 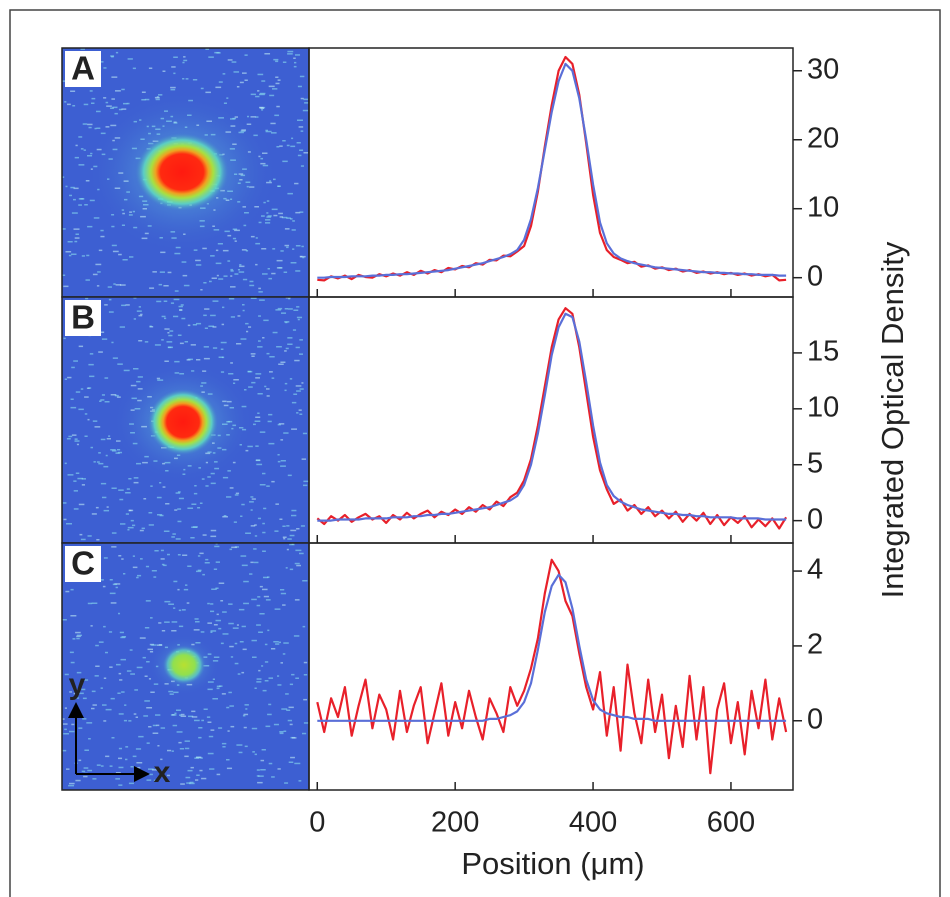 I want to click on y-tick-label: 0, so click(x=815, y=719).